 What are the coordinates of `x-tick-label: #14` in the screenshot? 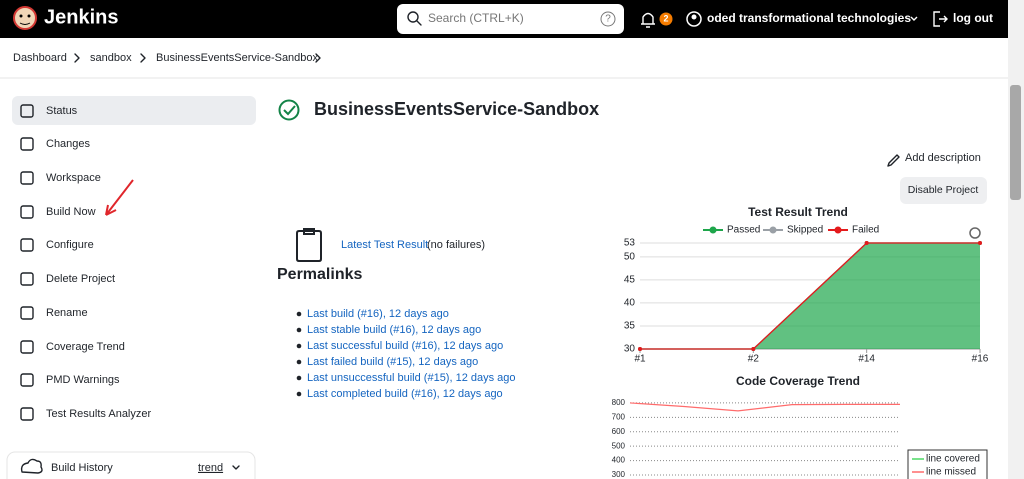 It's located at (866, 359).